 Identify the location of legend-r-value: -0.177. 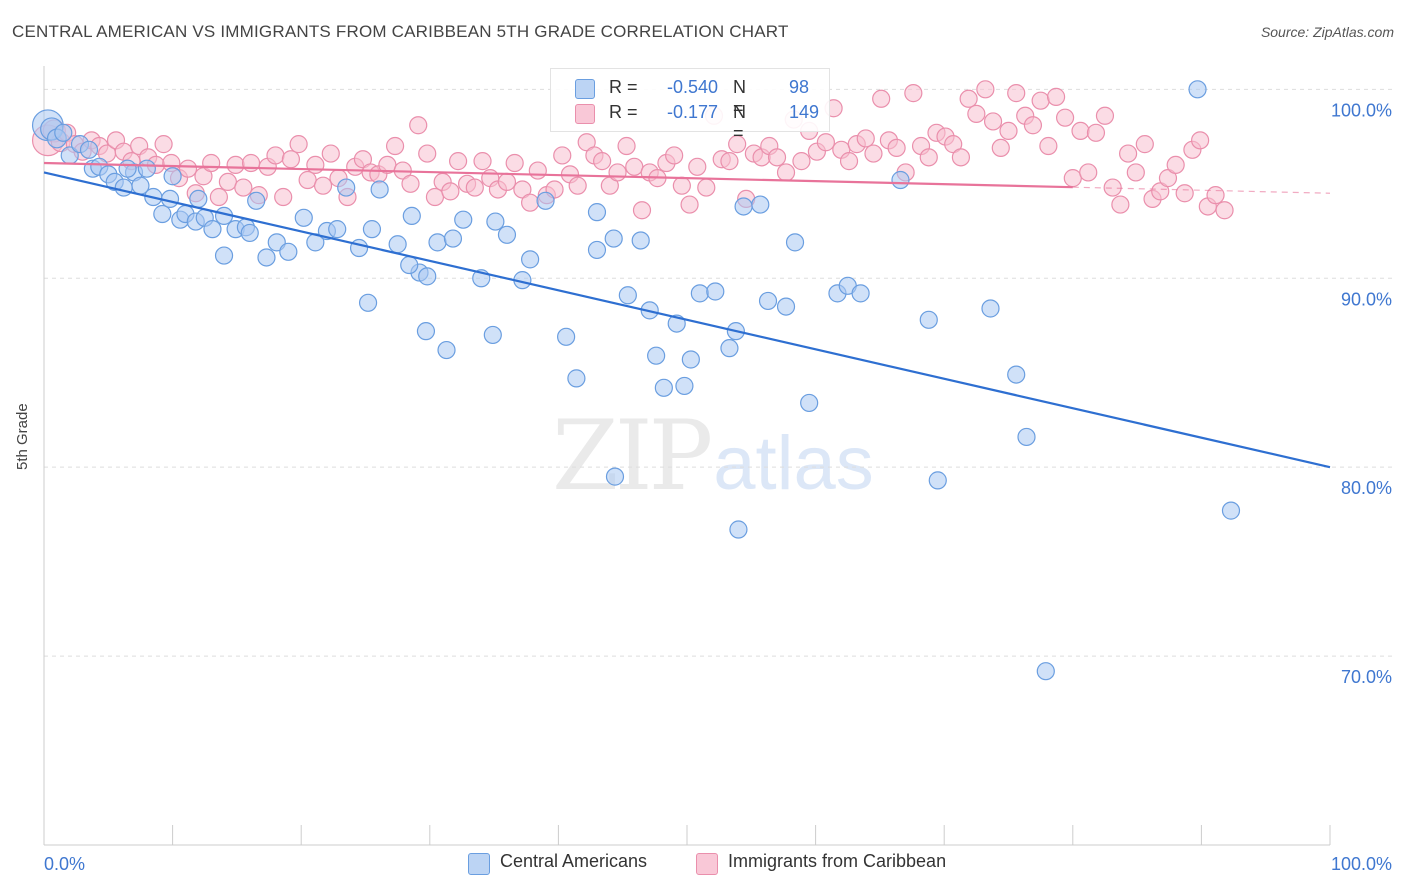
(693, 112).